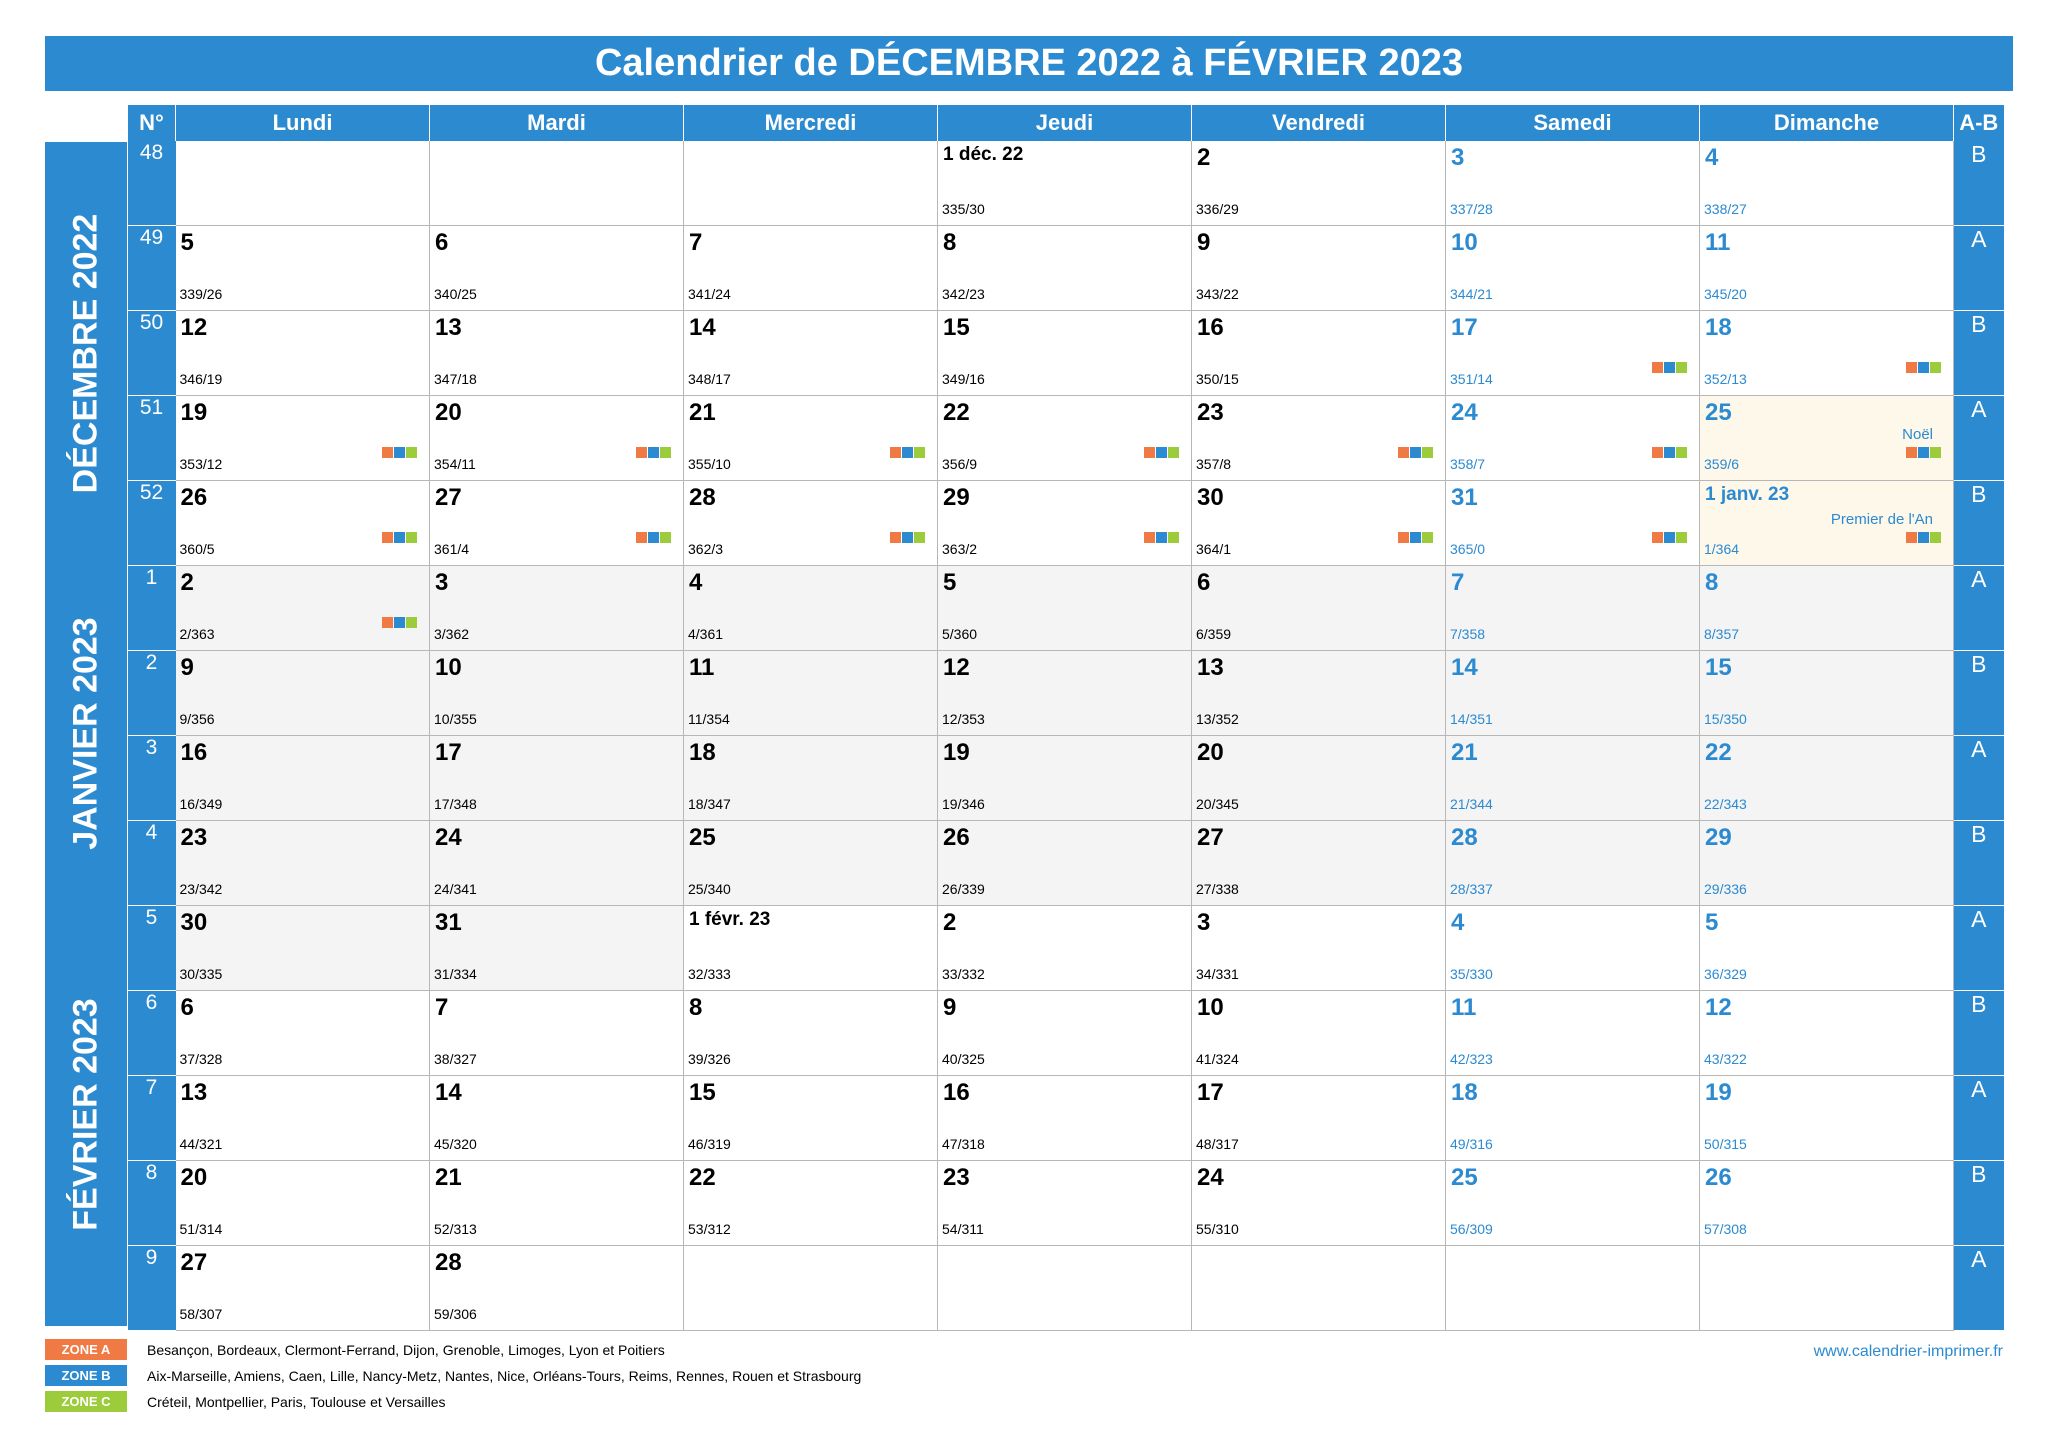 This screenshot has width=2048, height=1448. I want to click on day-cell-sunday: 26 57/308, so click(1826, 1203).